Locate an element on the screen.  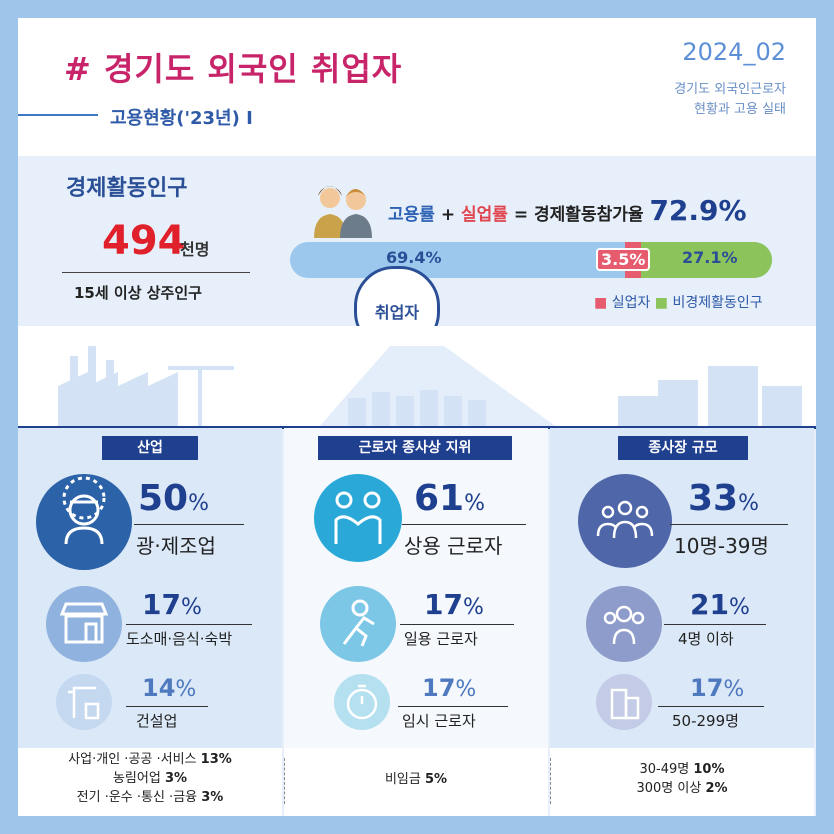
status-3-value: 17% is located at coordinates (449, 688).